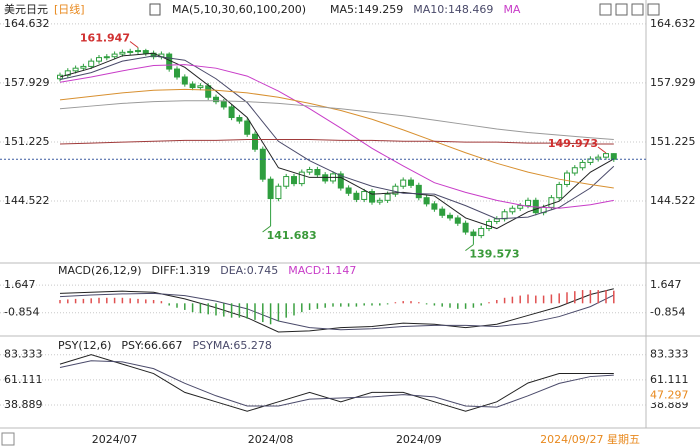  What do you see at coordinates (151, 345) in the screenshot?
I see `legend-entry: PSY:66.667` at bounding box center [151, 345].